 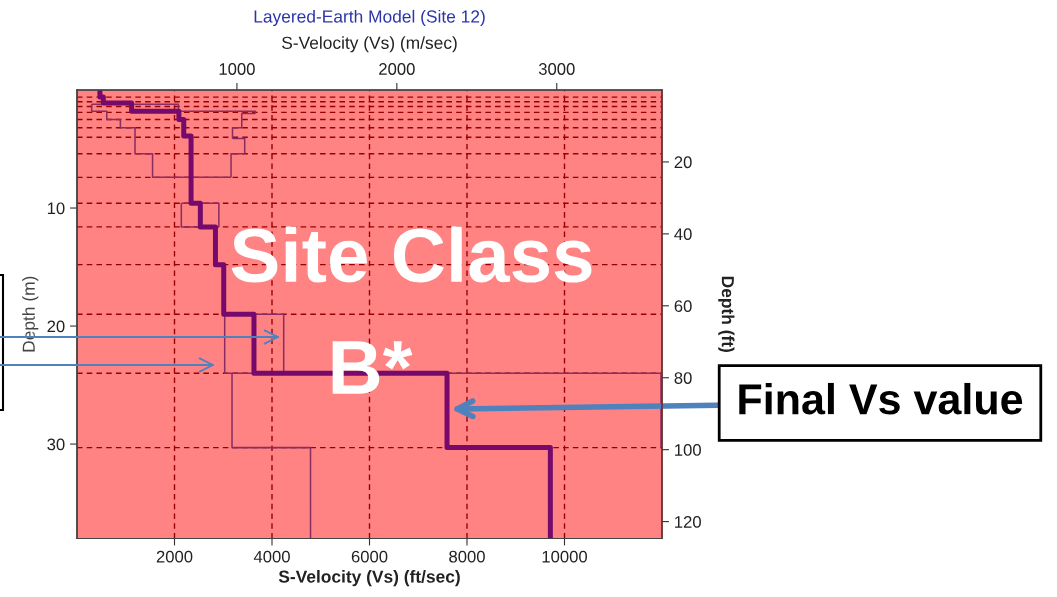 I want to click on x-tick-label: 8000, so click(x=467, y=556).